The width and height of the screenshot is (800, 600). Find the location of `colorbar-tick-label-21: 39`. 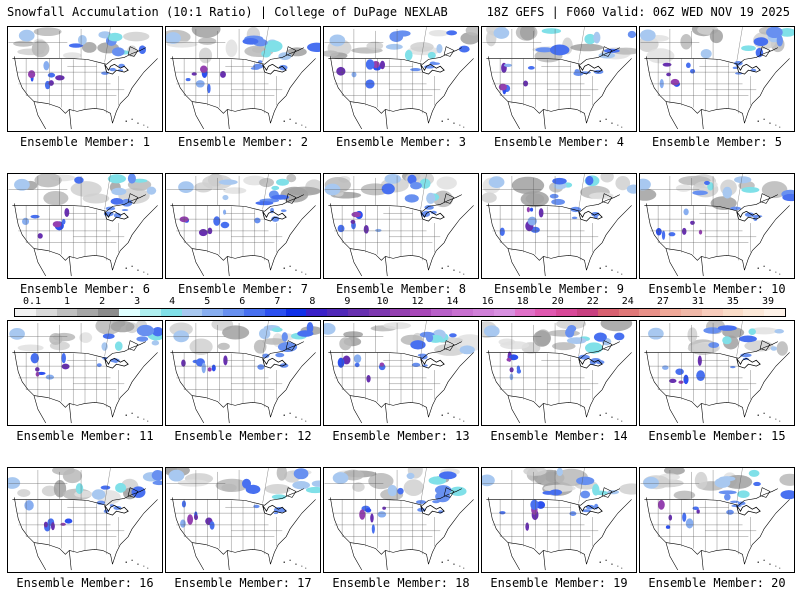

colorbar-tick-label-21: 39 is located at coordinates (768, 301).